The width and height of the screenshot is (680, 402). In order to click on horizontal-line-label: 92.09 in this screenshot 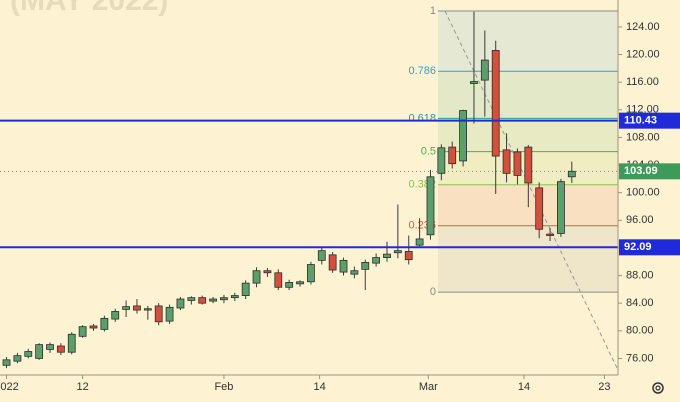, I will do `click(638, 247)`.